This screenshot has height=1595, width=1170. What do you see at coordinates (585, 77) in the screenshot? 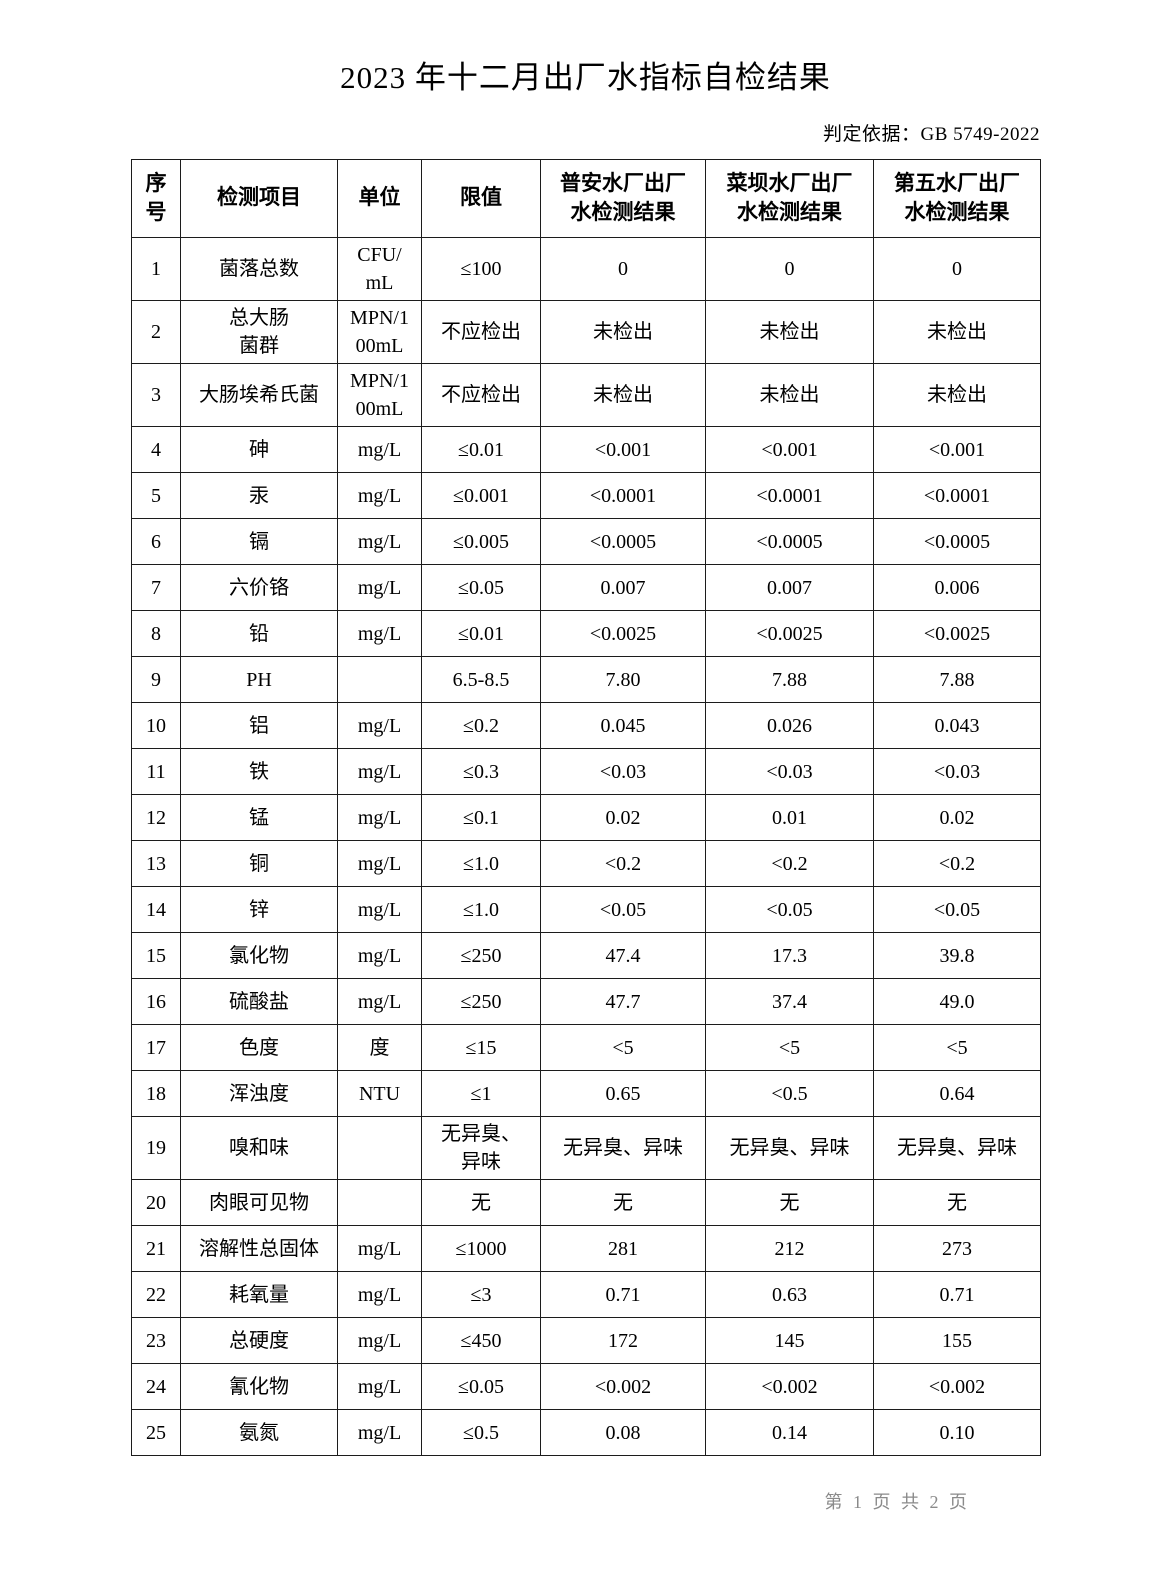
I see `page-title: 2023 年十二月出厂水指标自检结果` at bounding box center [585, 77].